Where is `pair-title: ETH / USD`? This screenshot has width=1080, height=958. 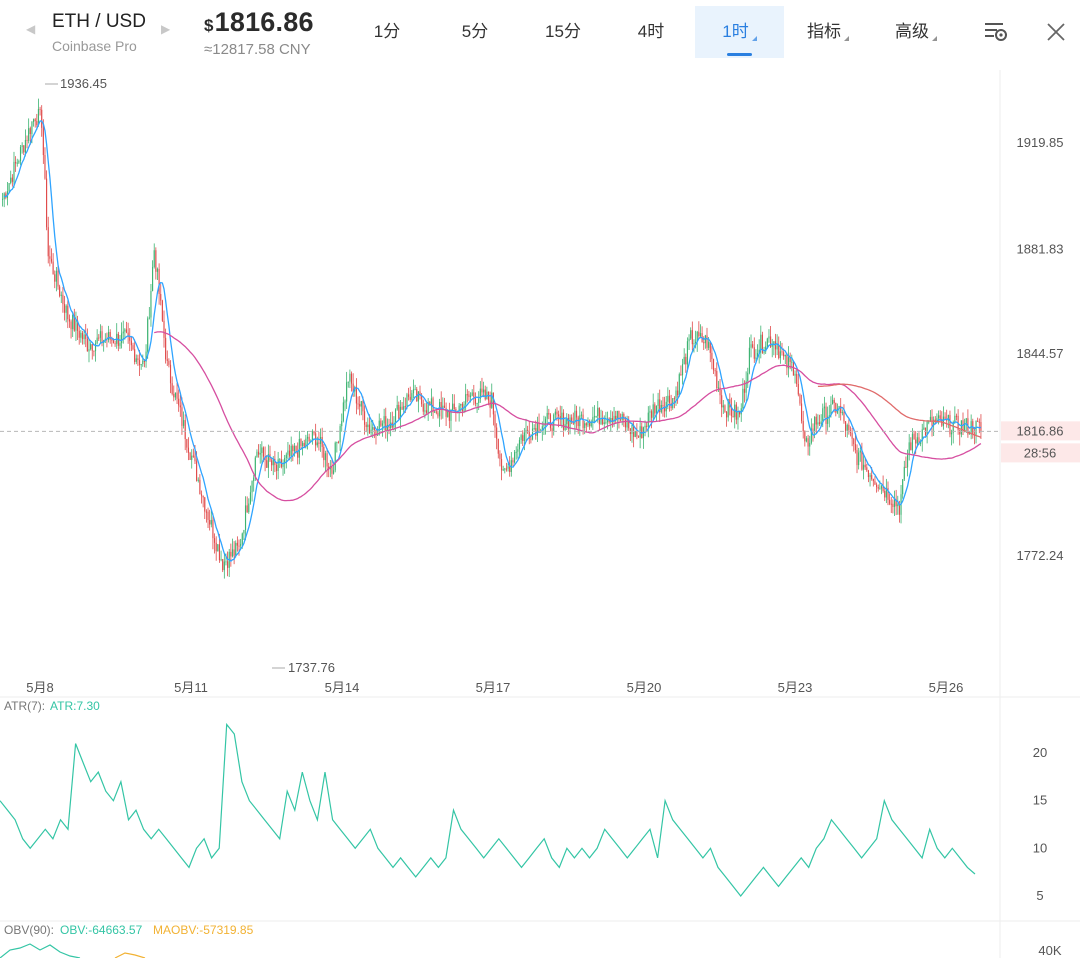
pair-title: ETH / USD is located at coordinates (99, 21).